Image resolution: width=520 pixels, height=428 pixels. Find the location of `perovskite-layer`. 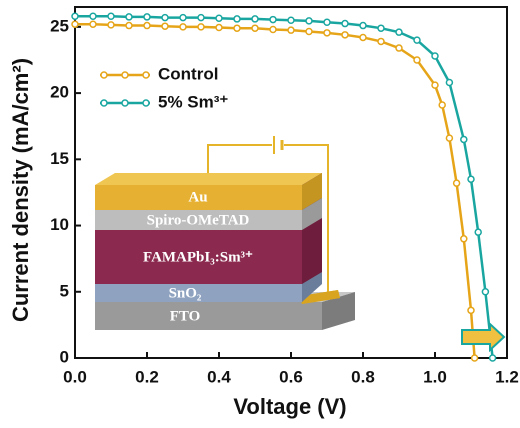

perovskite-layer is located at coordinates (198, 257).